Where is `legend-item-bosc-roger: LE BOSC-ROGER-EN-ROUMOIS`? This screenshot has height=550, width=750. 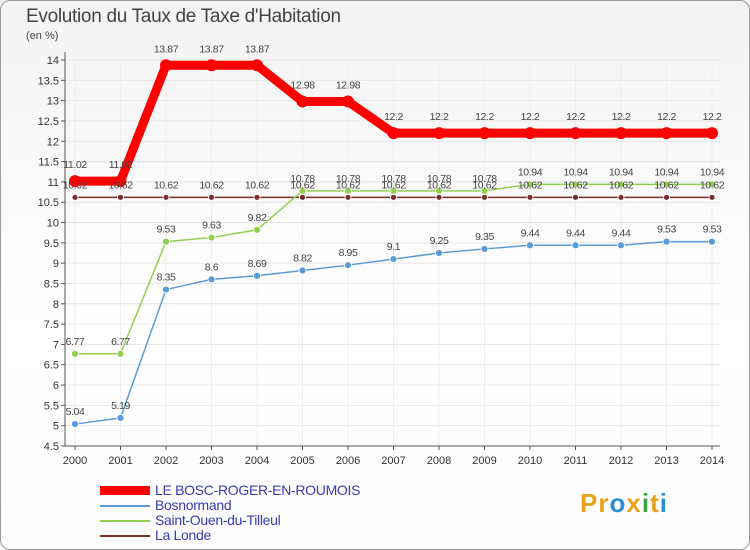
legend-item-bosc-roger: LE BOSC-ROGER-EN-ROUMOIS is located at coordinates (280, 490).